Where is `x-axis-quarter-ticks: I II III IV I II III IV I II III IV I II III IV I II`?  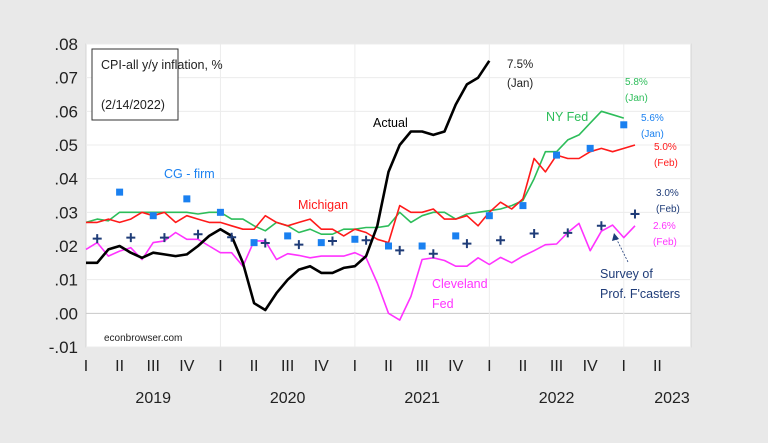
x-axis-quarter-ticks: I II III IV I II III IV I II III IV I II III IV I II is located at coordinates (373, 366).